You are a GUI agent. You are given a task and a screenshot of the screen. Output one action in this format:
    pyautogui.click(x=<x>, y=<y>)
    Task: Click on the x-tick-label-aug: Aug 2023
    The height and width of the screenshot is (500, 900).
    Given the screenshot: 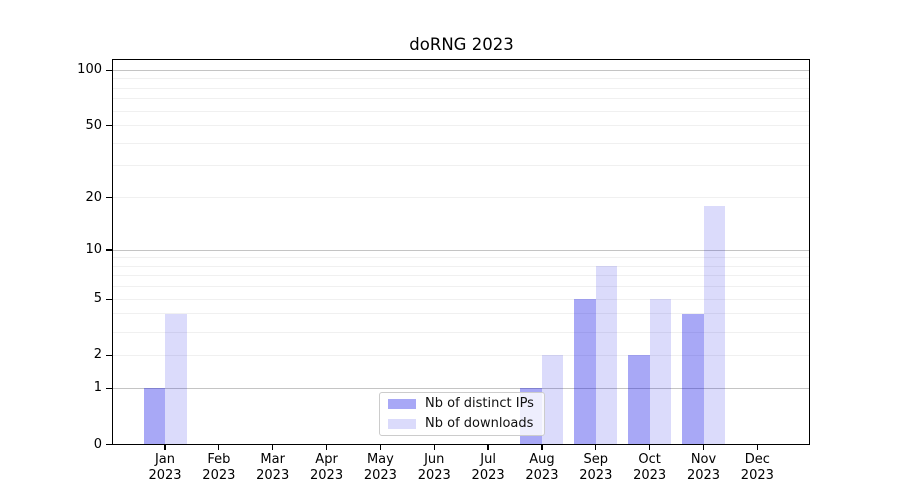 What is the action you would take?
    pyautogui.click(x=542, y=467)
    